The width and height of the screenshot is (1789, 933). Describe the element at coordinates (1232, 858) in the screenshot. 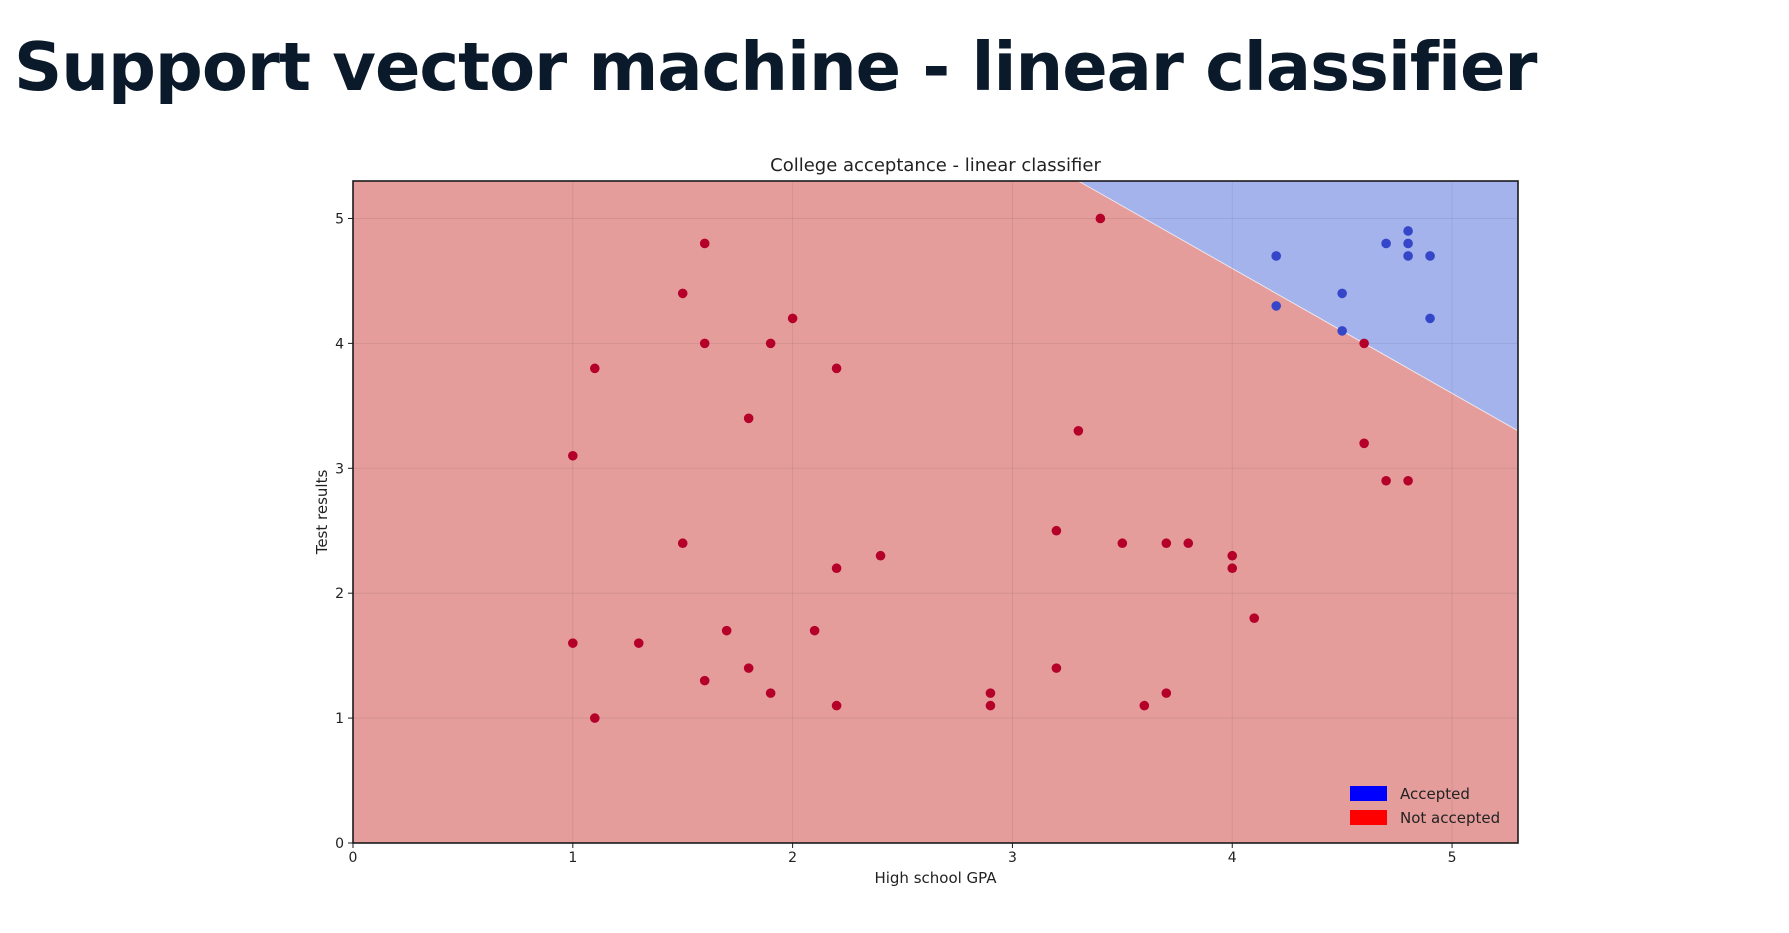

I see `x-tick-label: 4` at that location.